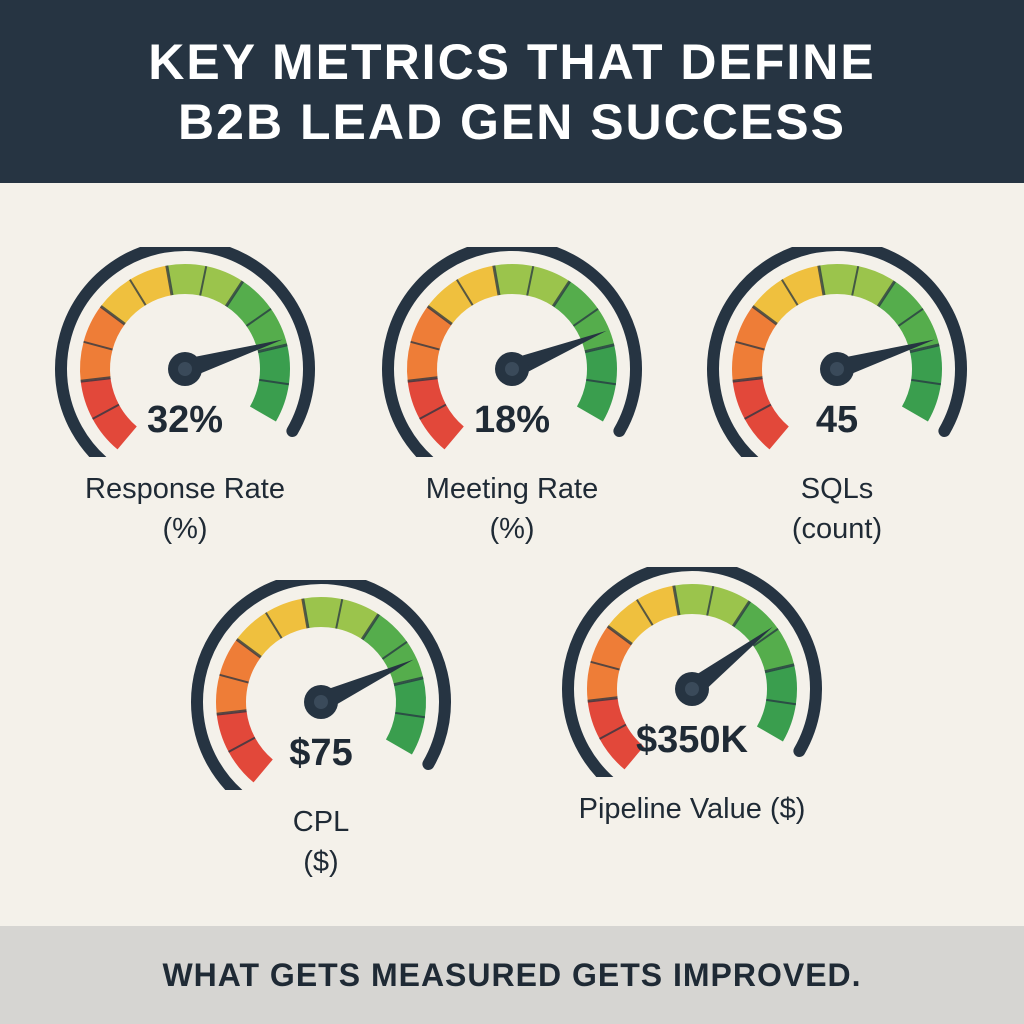 The height and width of the screenshot is (1024, 1024). Describe the element at coordinates (185, 489) in the screenshot. I see `gauge-label-line-1: Response Rate` at that location.